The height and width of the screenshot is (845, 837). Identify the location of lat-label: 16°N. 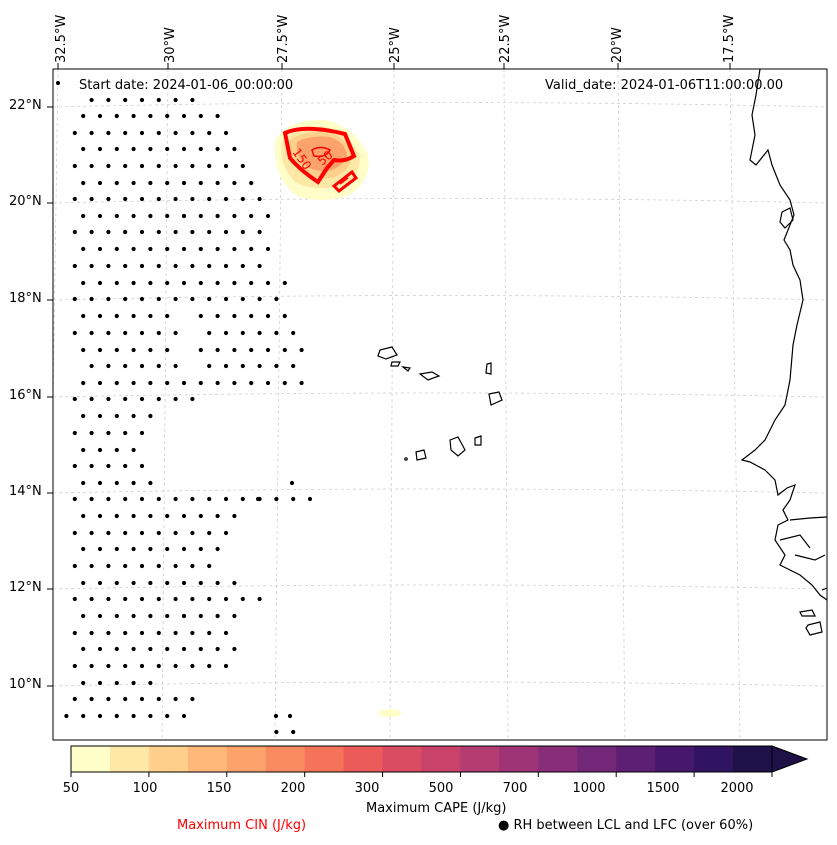
(25, 395).